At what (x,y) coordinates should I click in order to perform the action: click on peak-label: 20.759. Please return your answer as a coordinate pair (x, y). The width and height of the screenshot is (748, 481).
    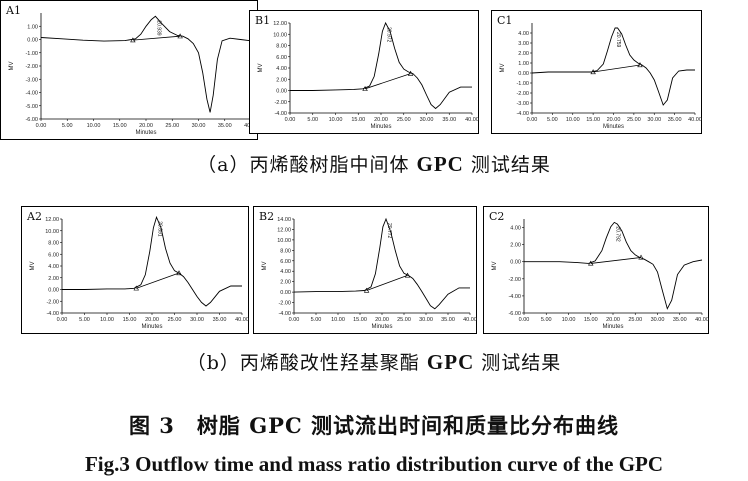
    Looking at the image, I should click on (618, 40).